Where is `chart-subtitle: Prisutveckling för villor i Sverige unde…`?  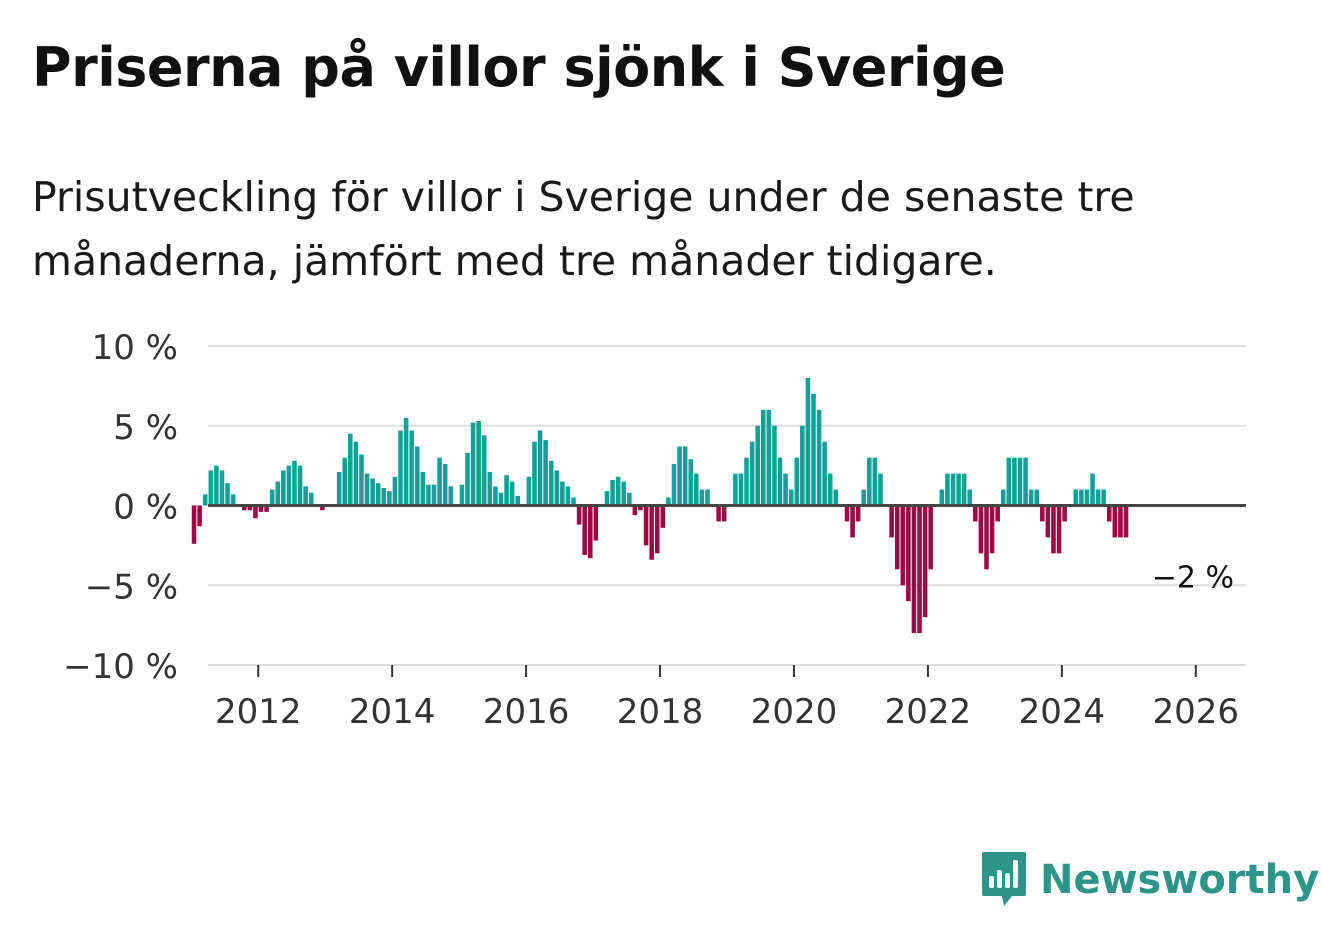 chart-subtitle: Prisutveckling för villor i Sverige unde… is located at coordinates (583, 229).